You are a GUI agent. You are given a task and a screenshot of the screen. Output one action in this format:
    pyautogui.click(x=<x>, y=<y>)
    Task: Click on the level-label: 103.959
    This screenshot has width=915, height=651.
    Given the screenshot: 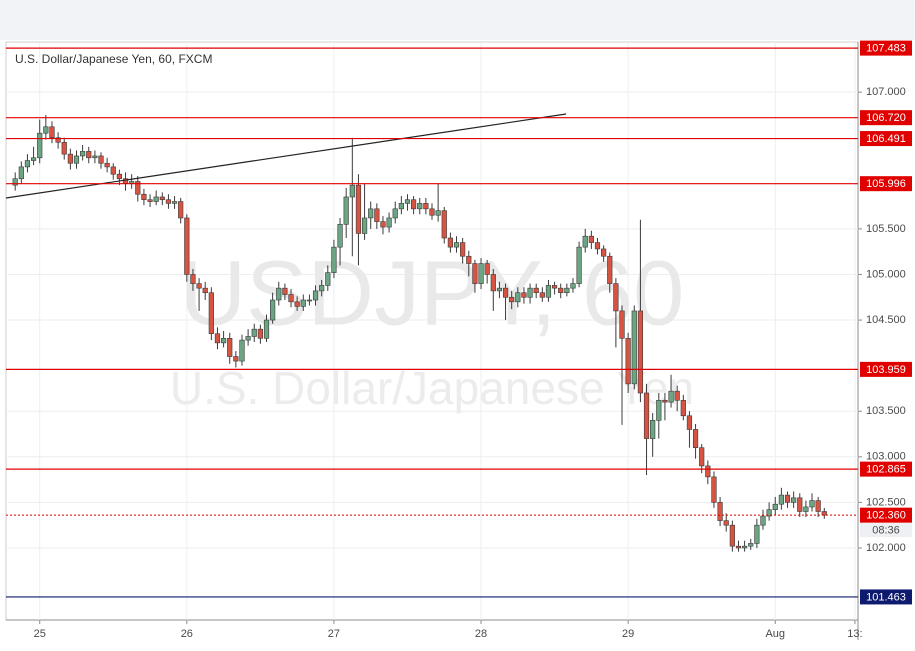 What is the action you would take?
    pyautogui.click(x=886, y=370)
    